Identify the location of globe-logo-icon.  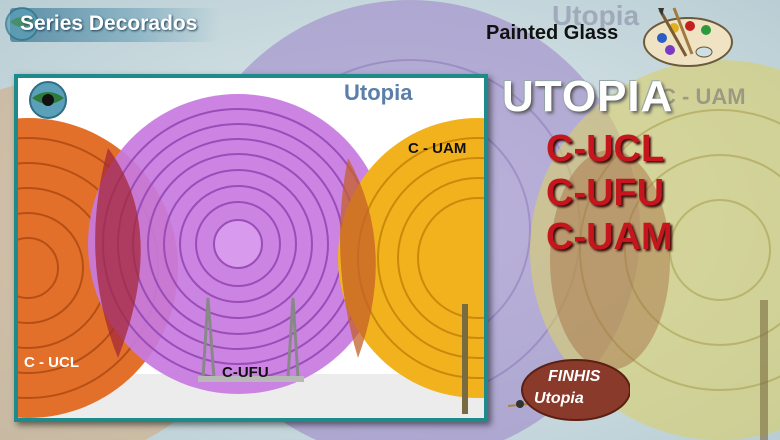
(48, 100).